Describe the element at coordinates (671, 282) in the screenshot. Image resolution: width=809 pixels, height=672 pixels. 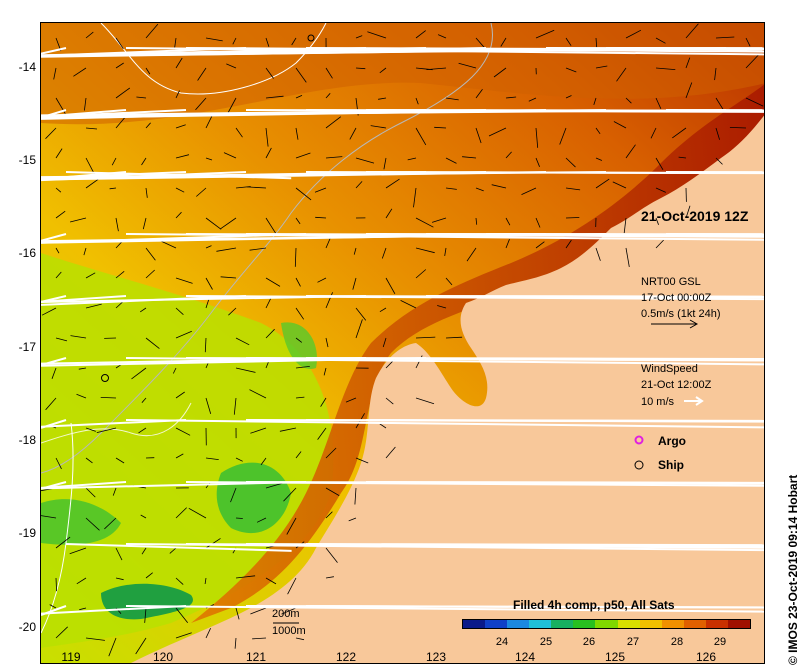
I see `current-legend-title: NRT00 GSL` at that location.